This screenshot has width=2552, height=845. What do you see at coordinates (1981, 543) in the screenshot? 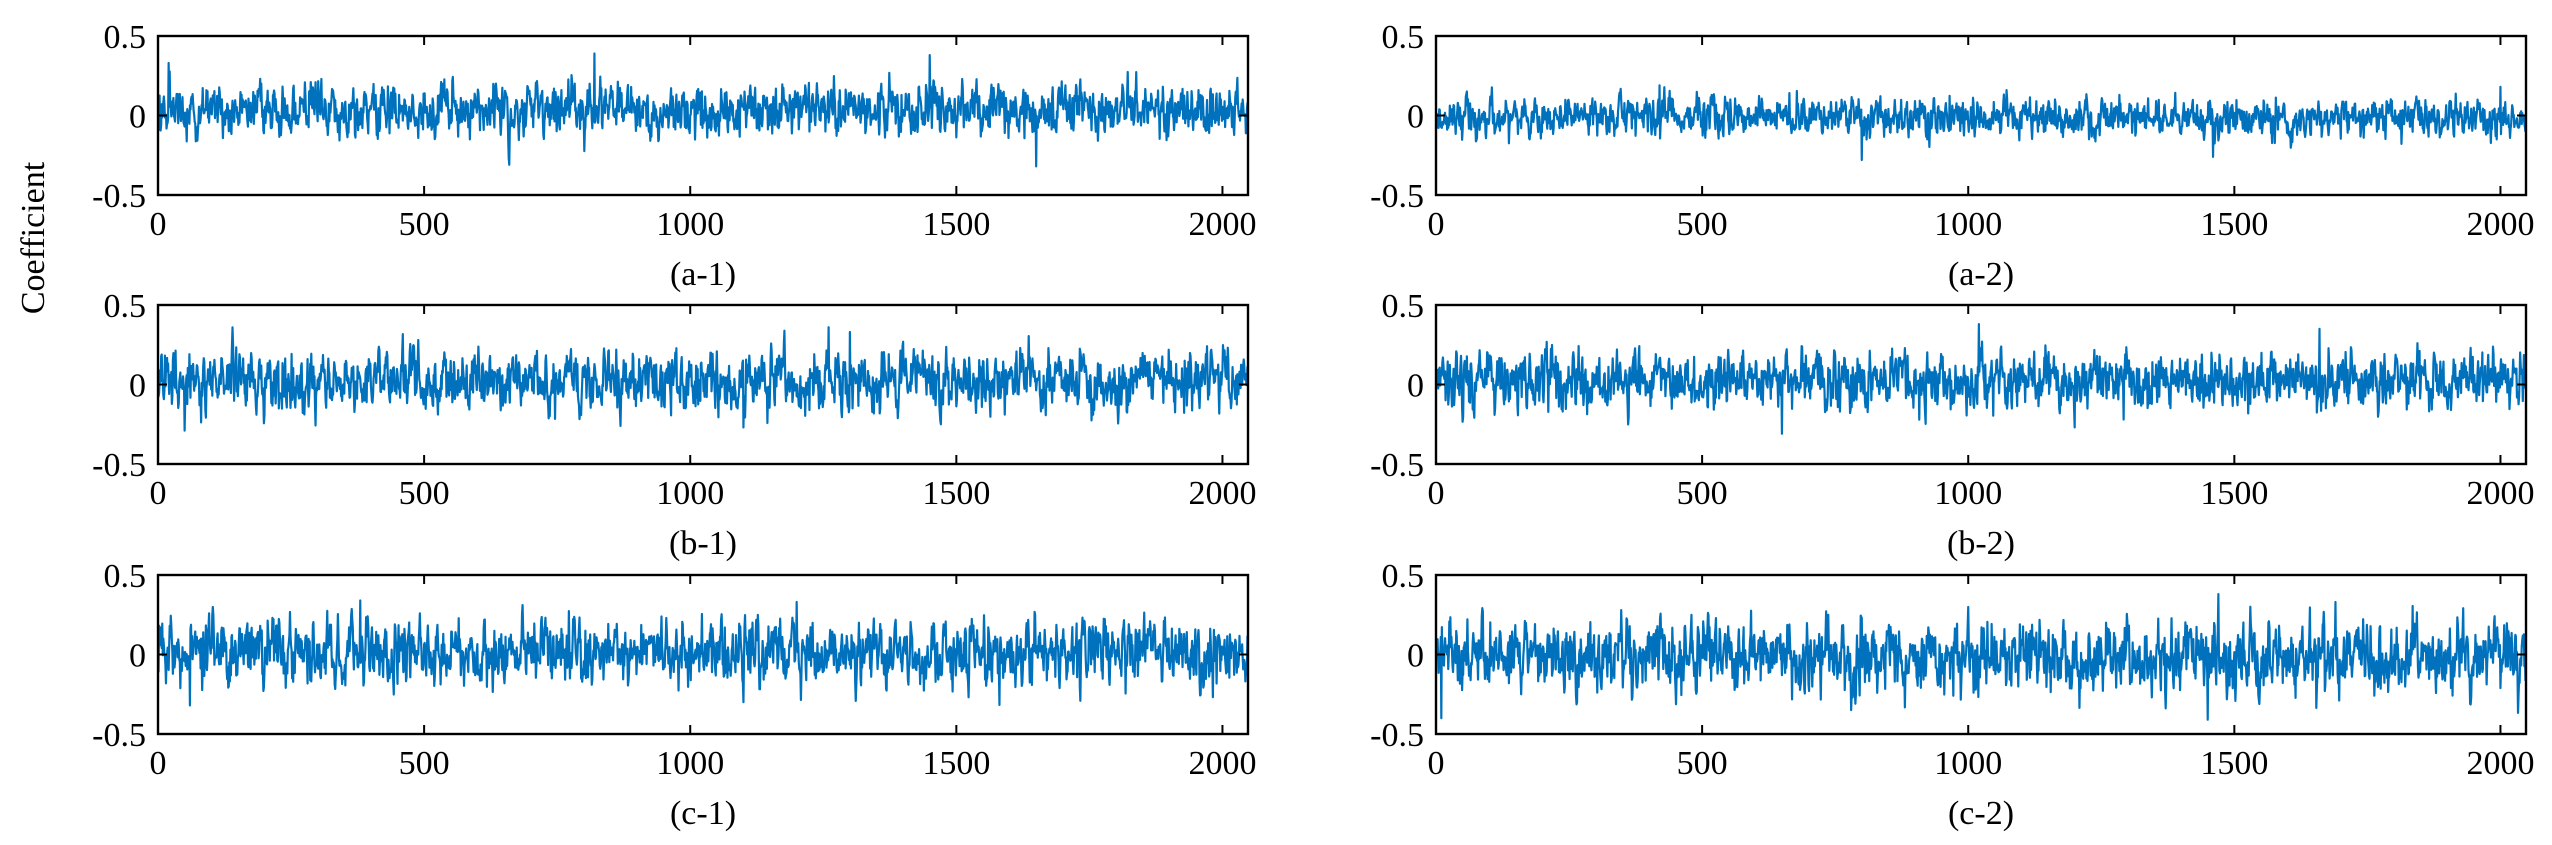
I see `panel-caption: (b-2)` at bounding box center [1981, 543].